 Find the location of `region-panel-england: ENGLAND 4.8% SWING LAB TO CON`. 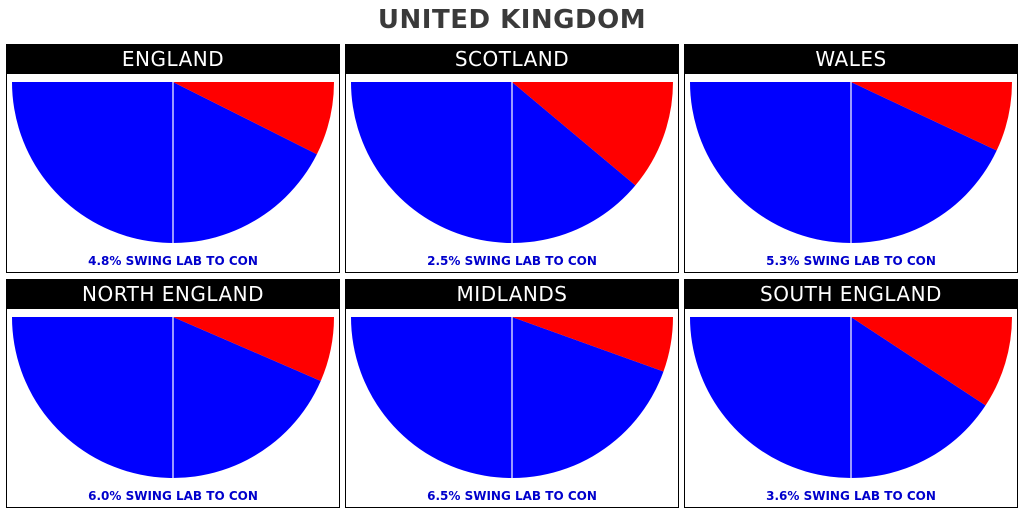

region-panel-england: ENGLAND 4.8% SWING LAB TO CON is located at coordinates (173, 158).